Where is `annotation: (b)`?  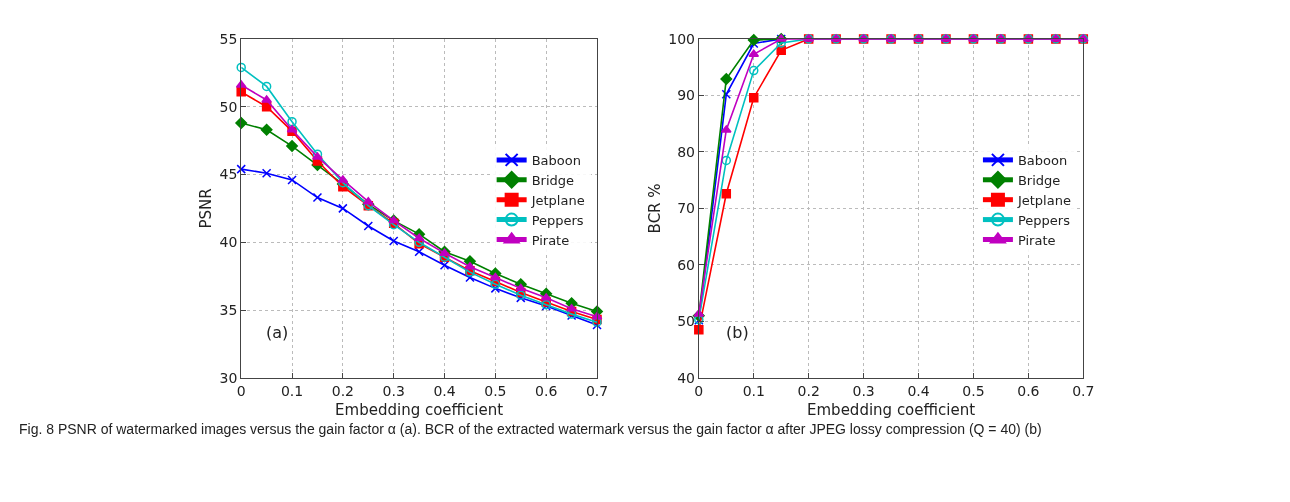
annotation: (b) is located at coordinates (737, 332).